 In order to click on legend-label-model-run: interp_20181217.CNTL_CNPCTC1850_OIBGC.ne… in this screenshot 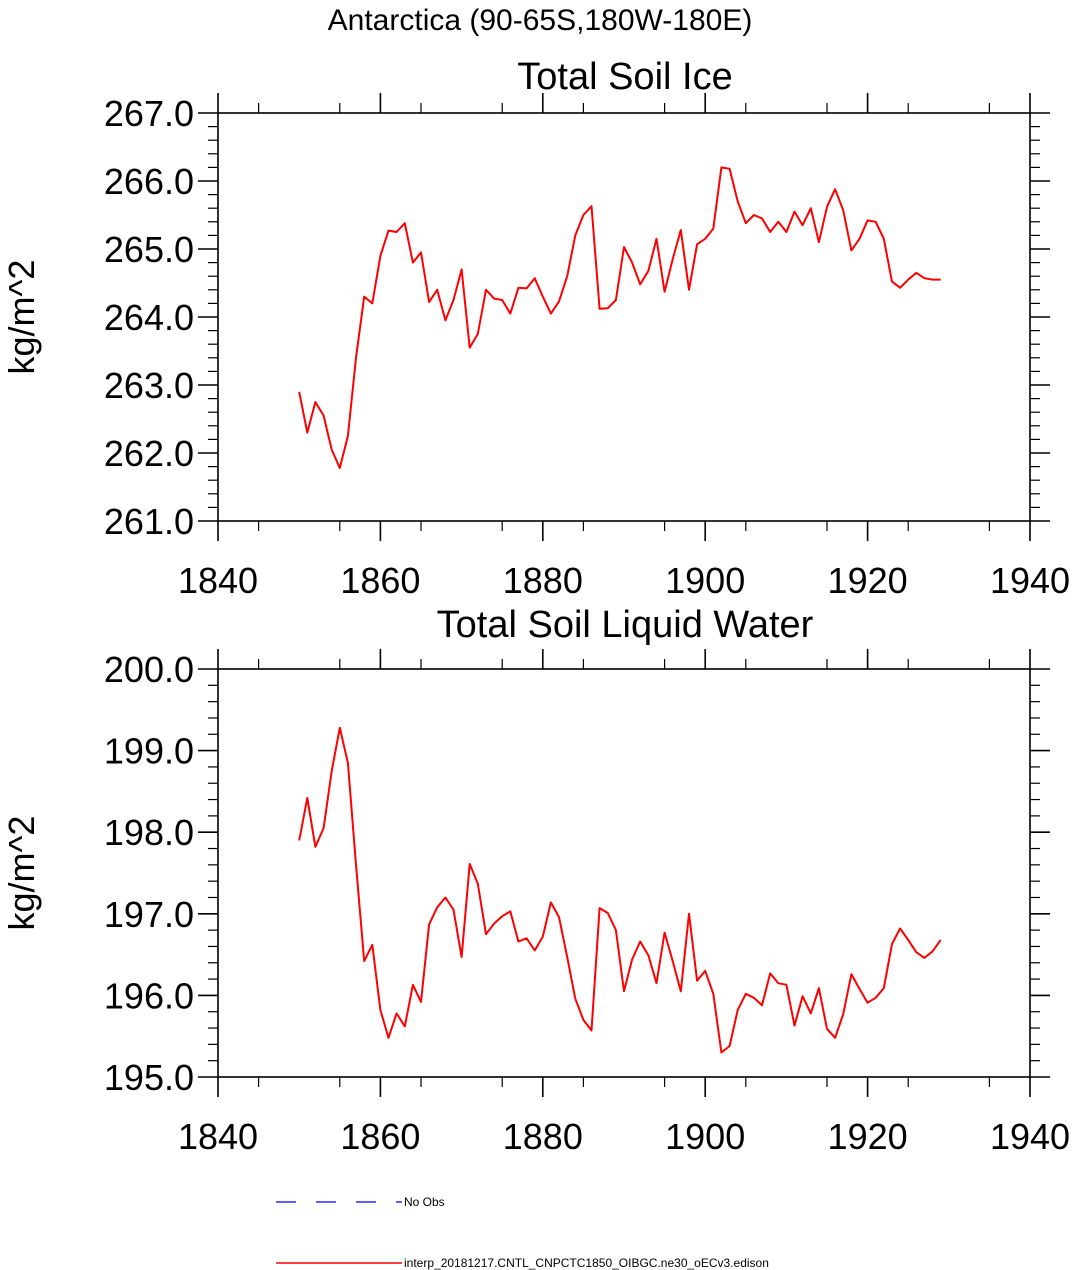, I will do `click(586, 1263)`.